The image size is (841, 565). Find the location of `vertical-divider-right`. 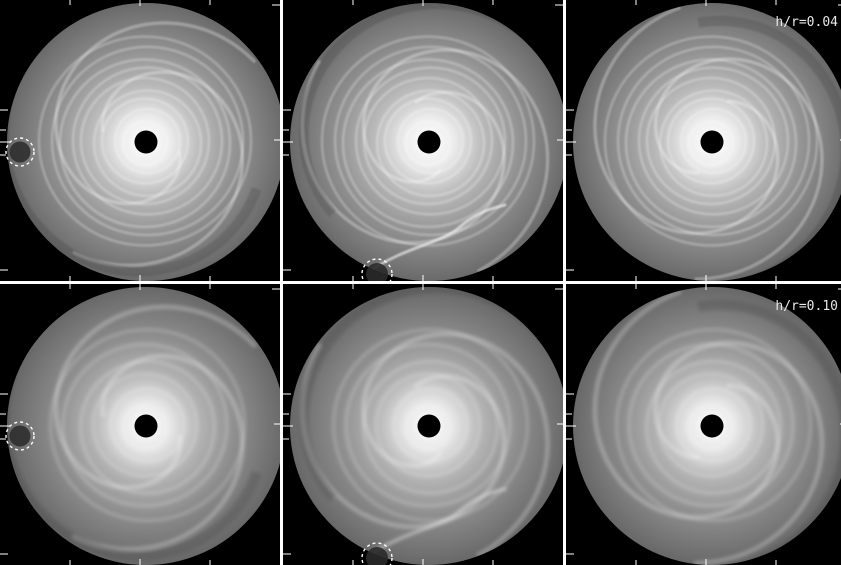

vertical-divider-right is located at coordinates (564, 282).